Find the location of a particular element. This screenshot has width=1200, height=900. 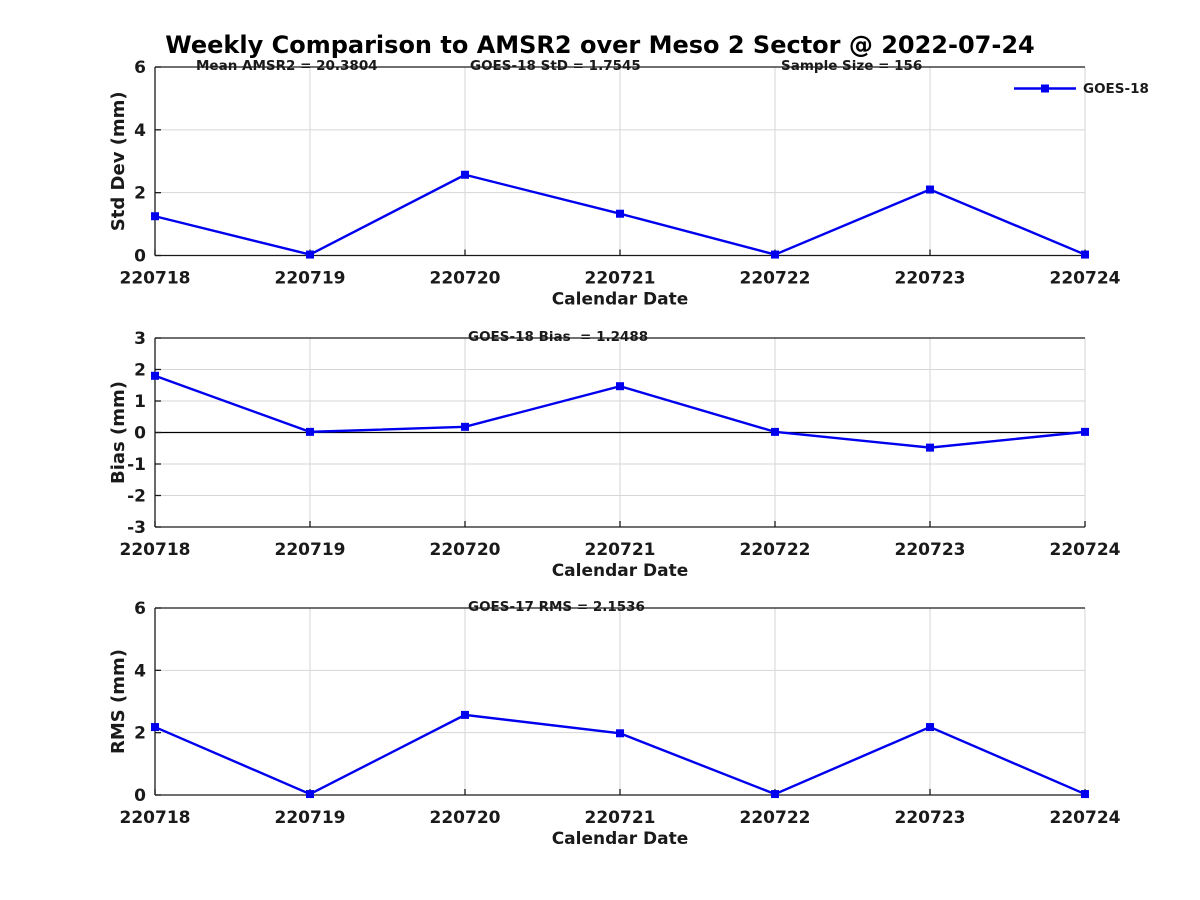

y-tick-label: -3 is located at coordinates (136, 528).